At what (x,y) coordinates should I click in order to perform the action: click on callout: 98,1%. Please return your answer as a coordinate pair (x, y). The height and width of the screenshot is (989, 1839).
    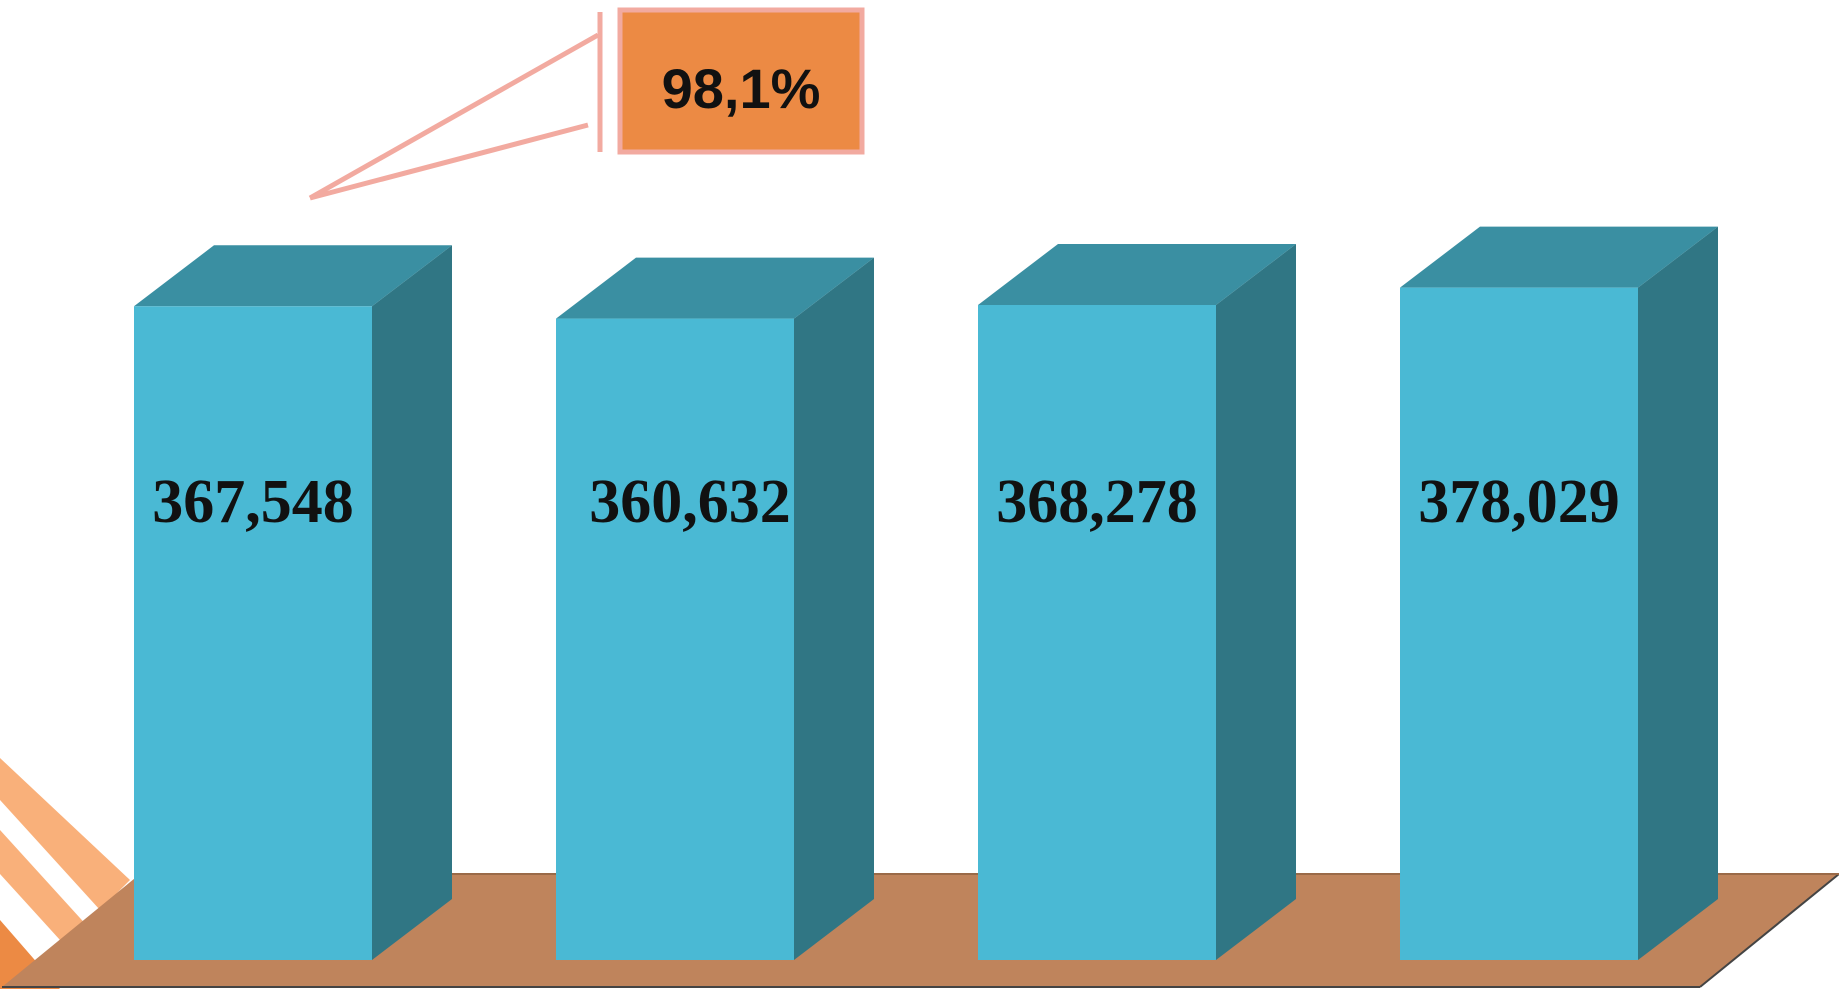
    Looking at the image, I should click on (586, 104).